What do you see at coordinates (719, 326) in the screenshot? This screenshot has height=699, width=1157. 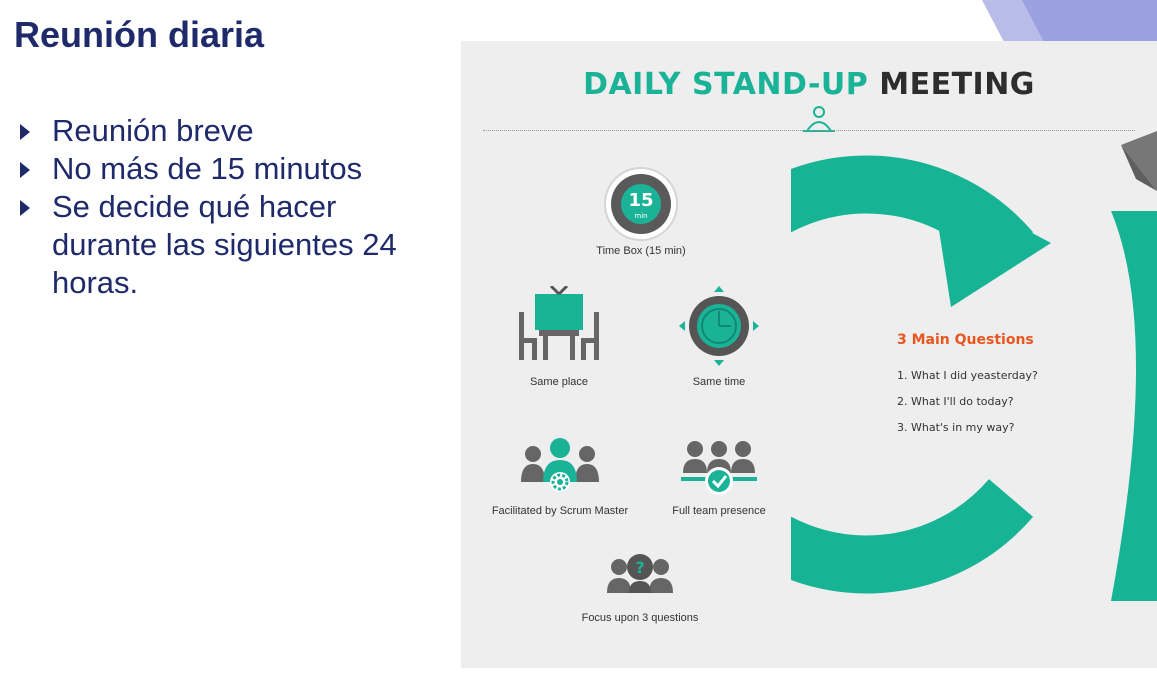 I see `clock-icon` at bounding box center [719, 326].